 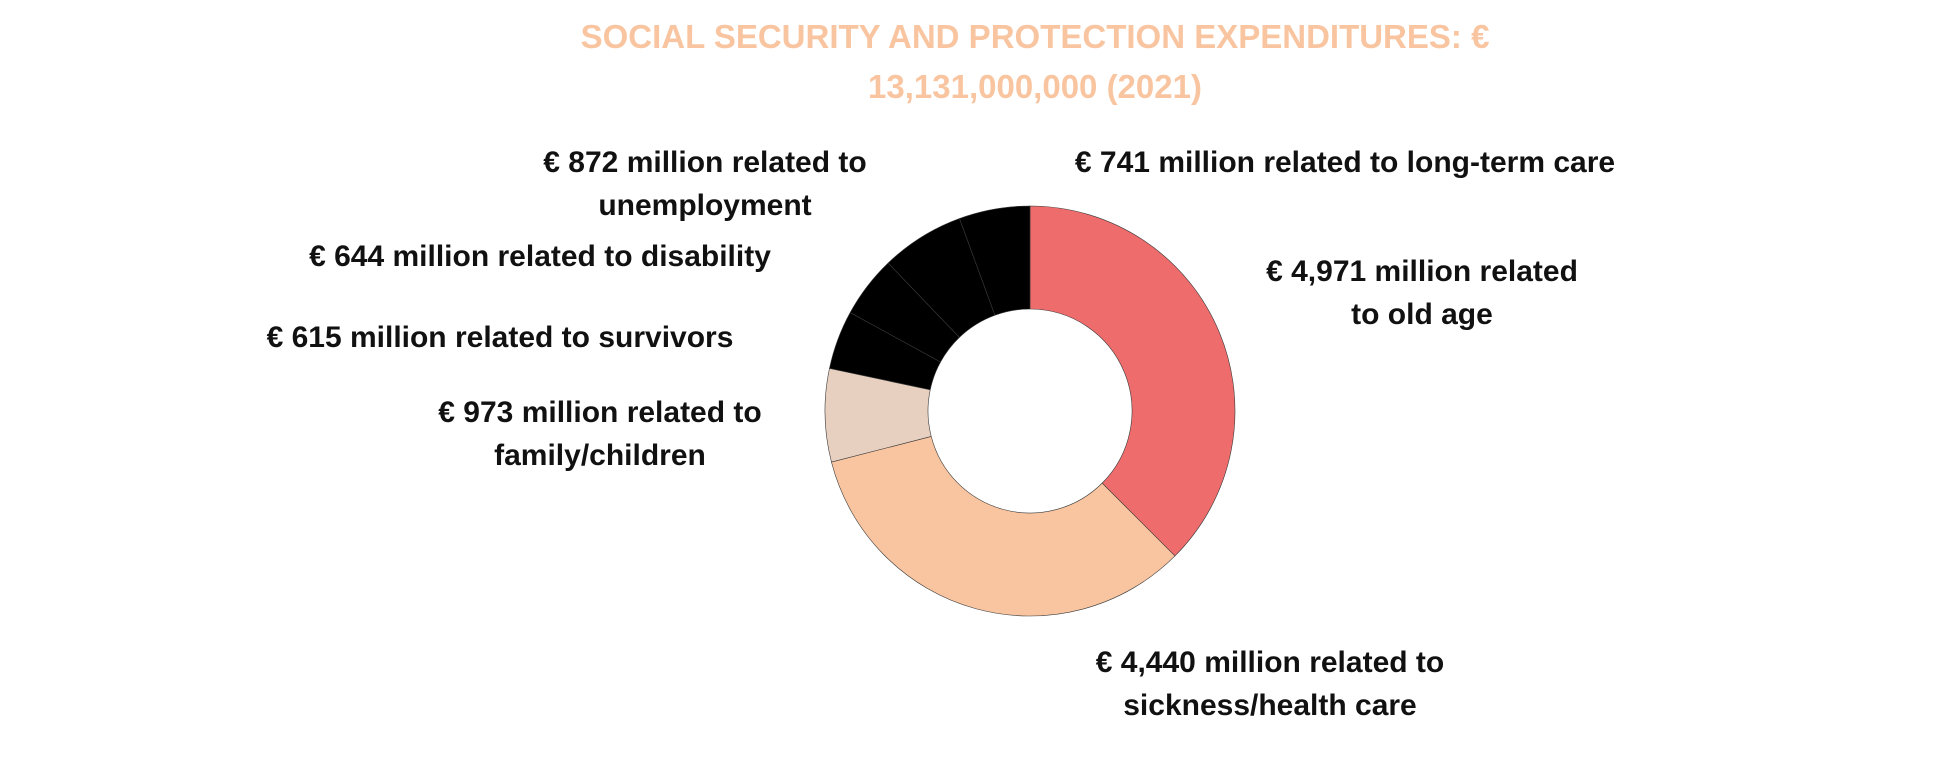 What do you see at coordinates (500, 337) in the screenshot?
I see `slice-label: € 615 million related to survivors` at bounding box center [500, 337].